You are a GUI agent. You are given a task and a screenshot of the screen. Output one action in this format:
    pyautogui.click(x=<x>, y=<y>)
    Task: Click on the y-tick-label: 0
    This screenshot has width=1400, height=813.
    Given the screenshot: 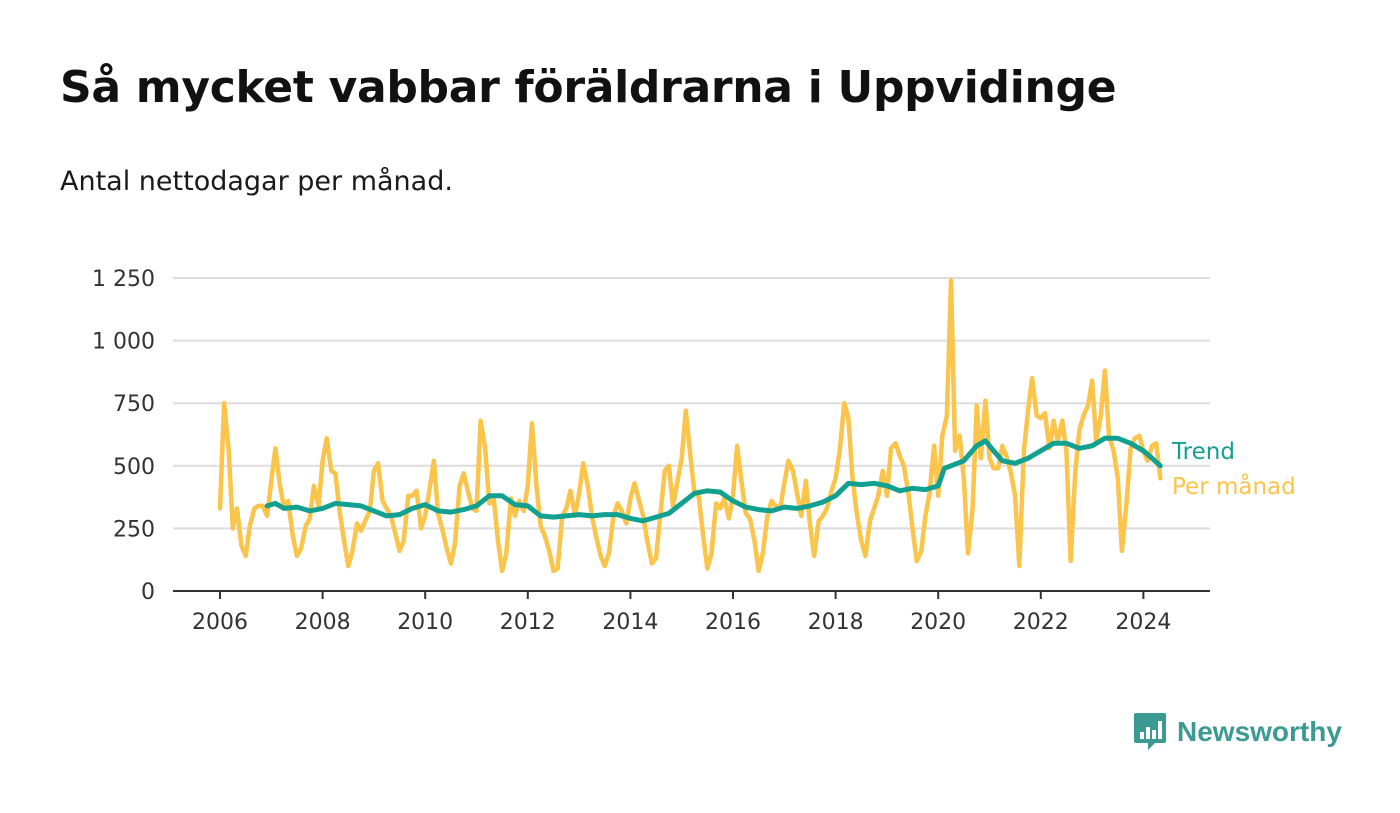 What is the action you would take?
    pyautogui.click(x=148, y=592)
    